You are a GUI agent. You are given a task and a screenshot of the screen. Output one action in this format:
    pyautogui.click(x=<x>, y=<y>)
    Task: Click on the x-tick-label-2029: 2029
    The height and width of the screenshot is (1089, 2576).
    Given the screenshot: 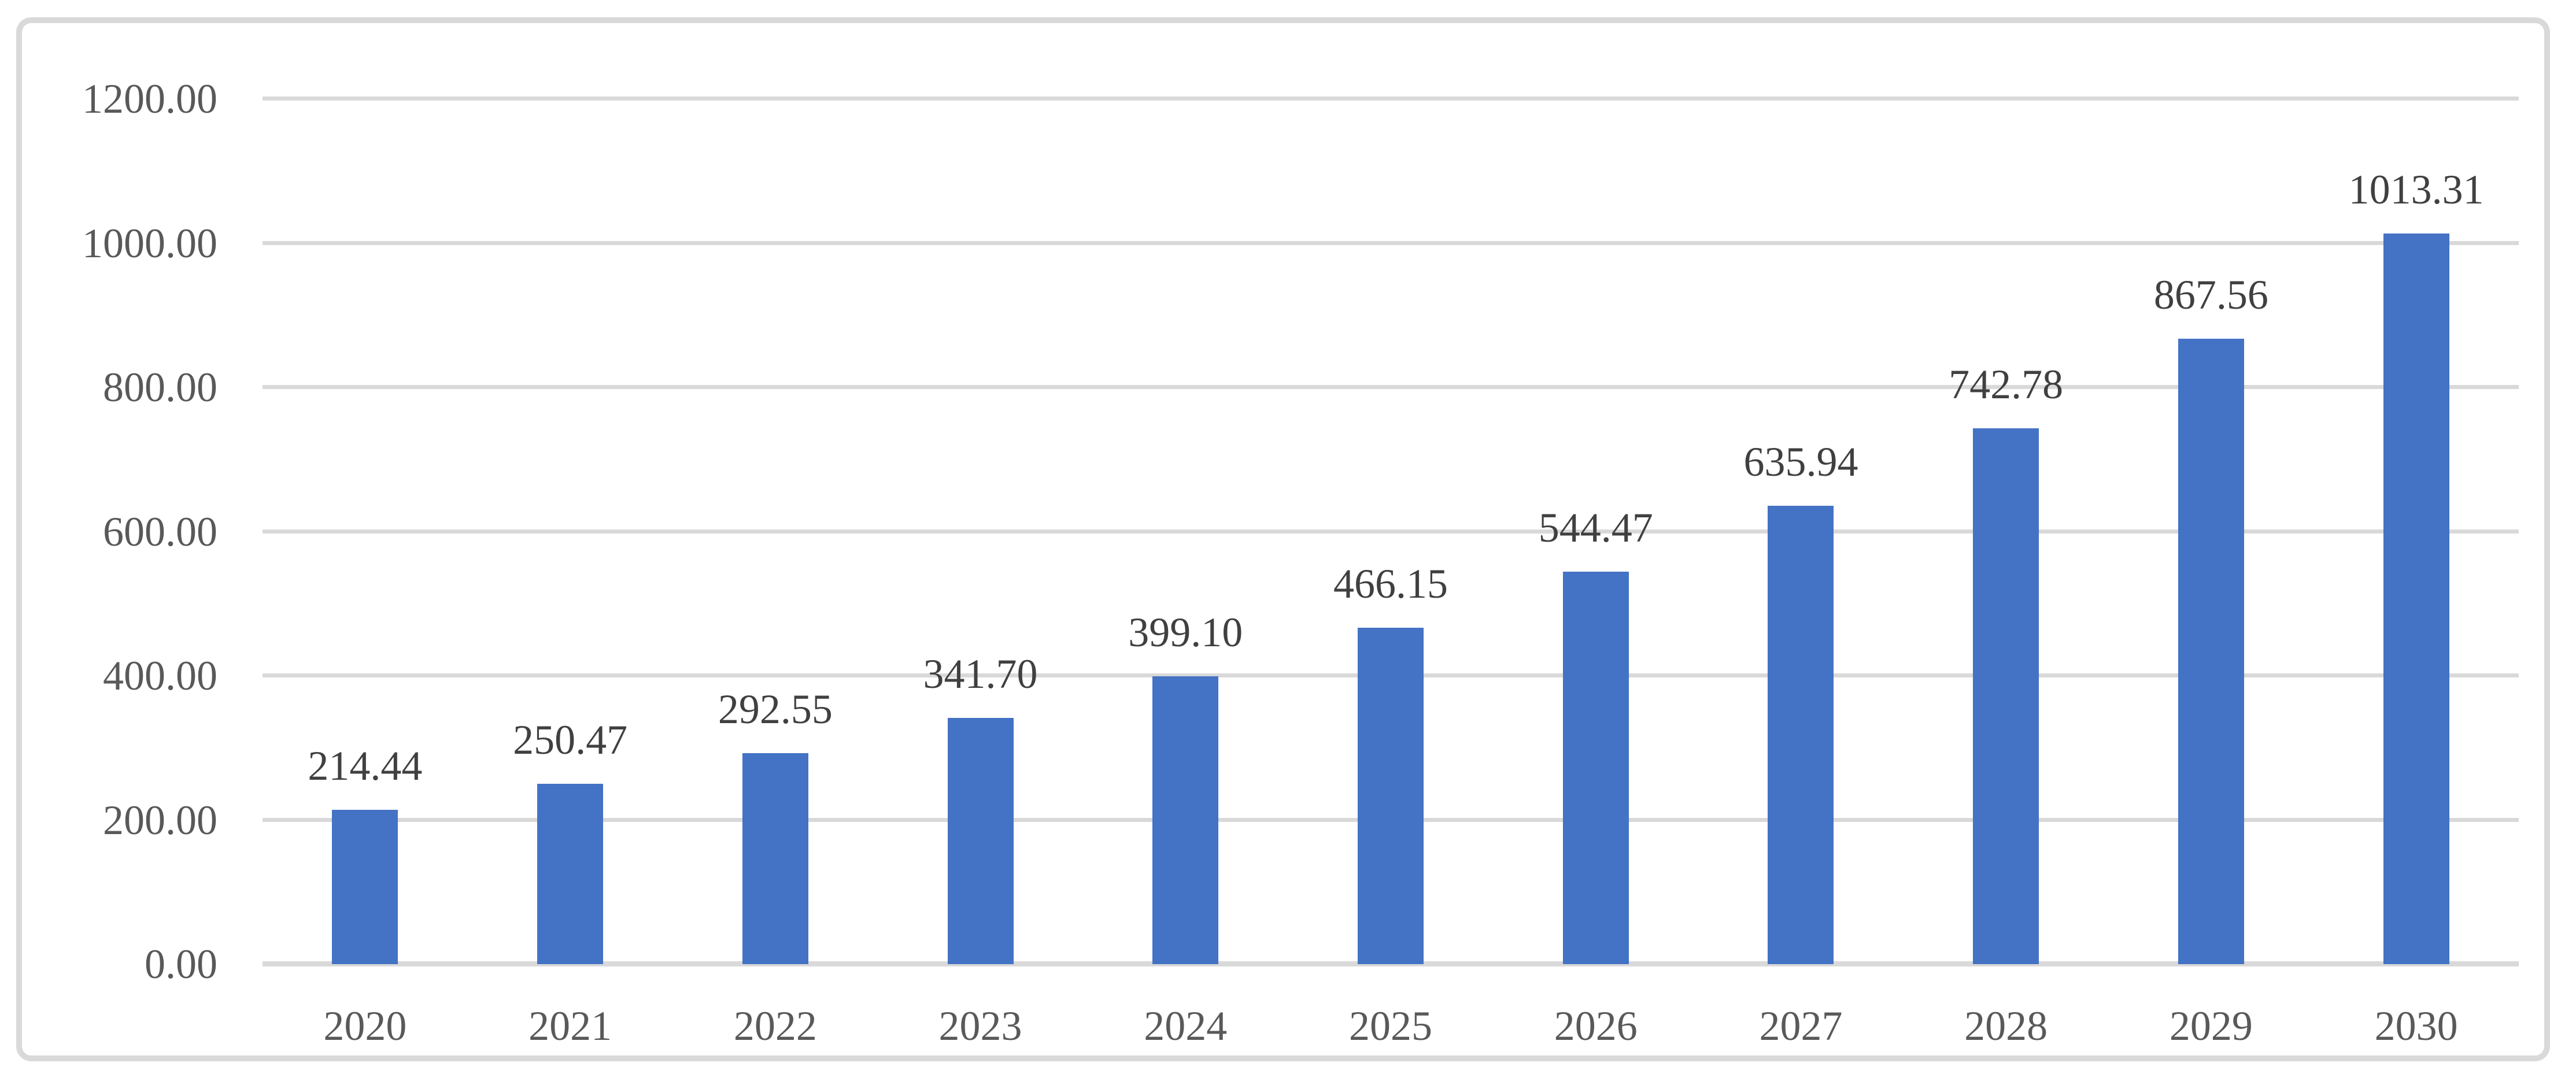 What is the action you would take?
    pyautogui.click(x=2211, y=1026)
    